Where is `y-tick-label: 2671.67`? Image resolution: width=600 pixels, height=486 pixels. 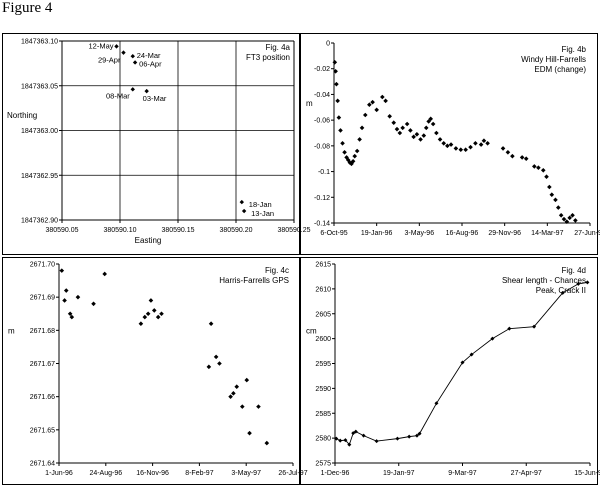
y-tick-label: 2671.67 is located at coordinates (42, 364).